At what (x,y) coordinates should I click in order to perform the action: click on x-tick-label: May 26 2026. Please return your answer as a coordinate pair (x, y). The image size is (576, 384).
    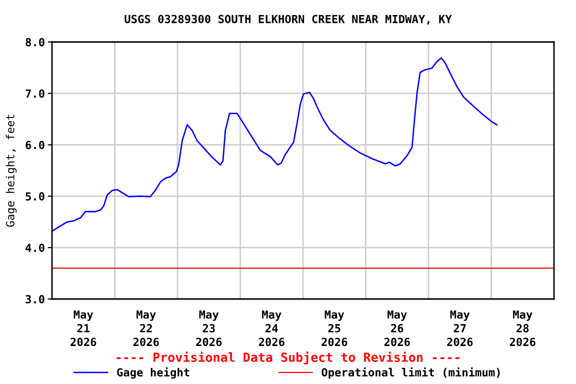
    Looking at the image, I should click on (397, 328).